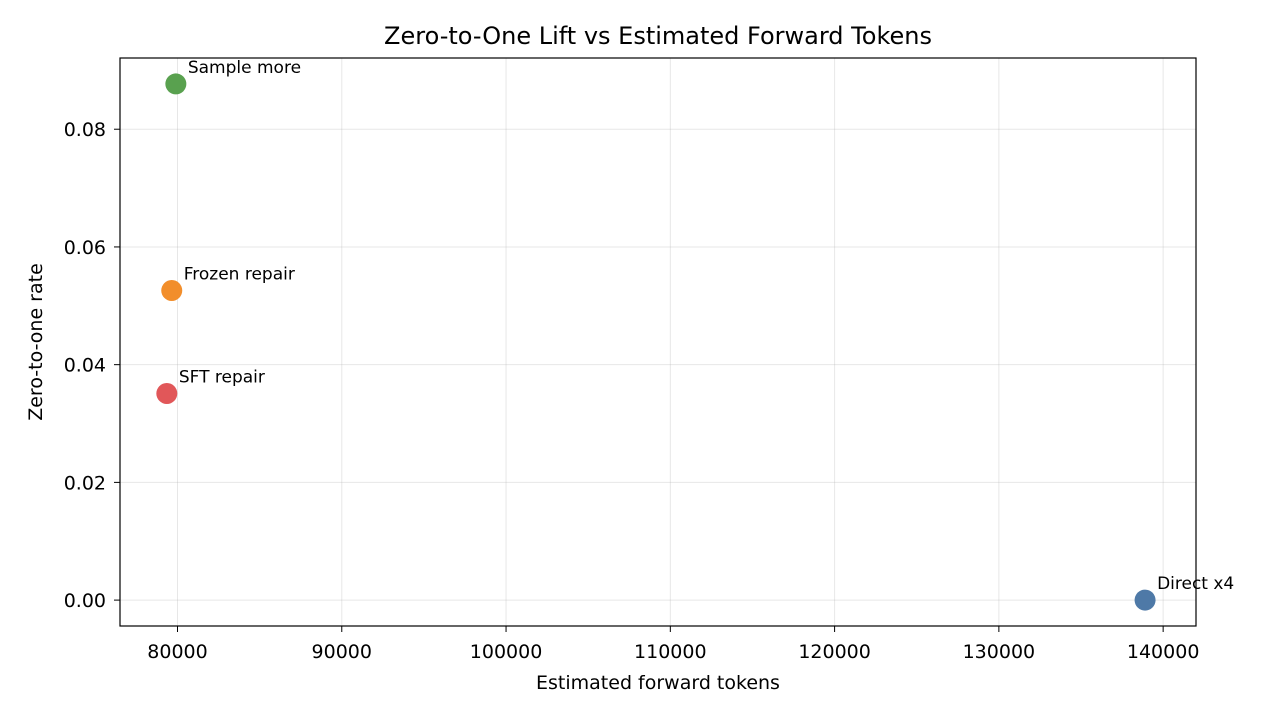 The image size is (1280, 720). What do you see at coordinates (244, 68) in the screenshot?
I see `data-point-label: Sample more` at bounding box center [244, 68].